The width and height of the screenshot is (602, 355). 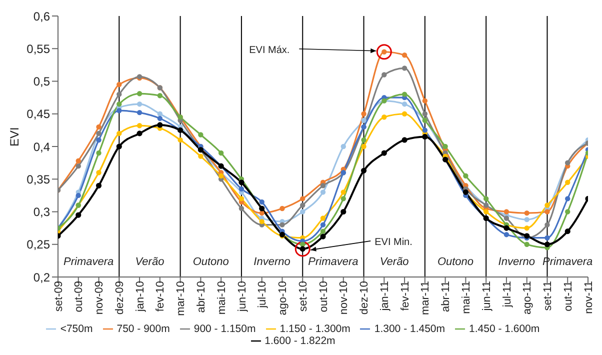 I want to click on x-tick-label: nov-11, so click(x=588, y=297).